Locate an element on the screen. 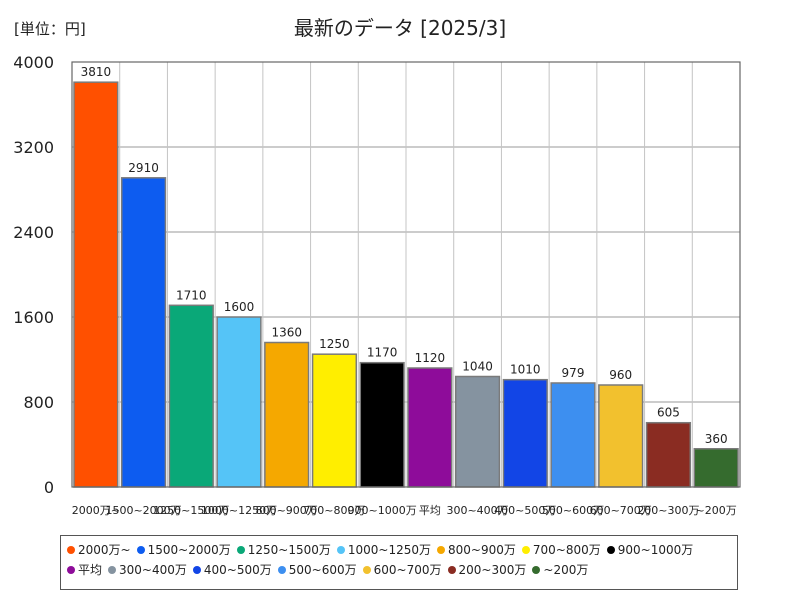 This screenshot has width=800, height=600. legend-item: 500~600万 is located at coordinates (317, 570).